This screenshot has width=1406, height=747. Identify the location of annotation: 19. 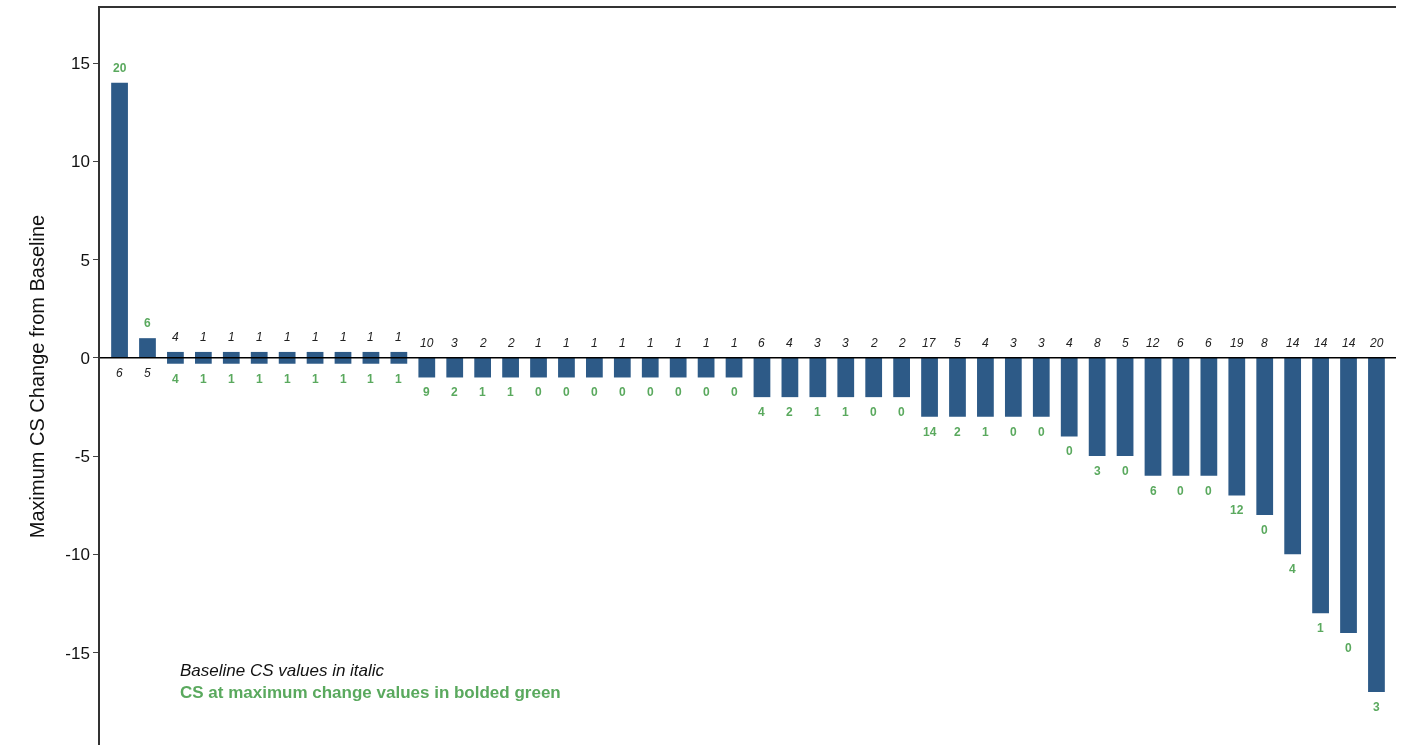
(1237, 343).